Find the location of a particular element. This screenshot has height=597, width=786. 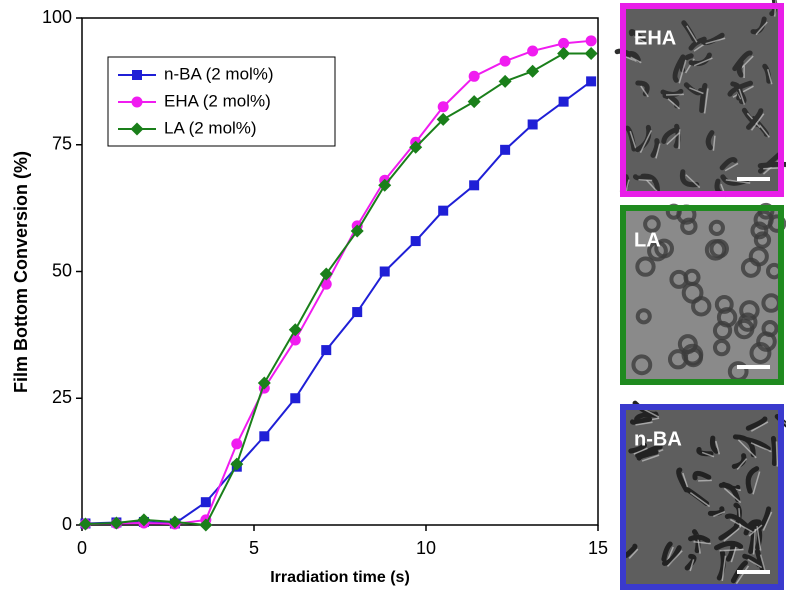

panel-label: LA is located at coordinates (647, 240).